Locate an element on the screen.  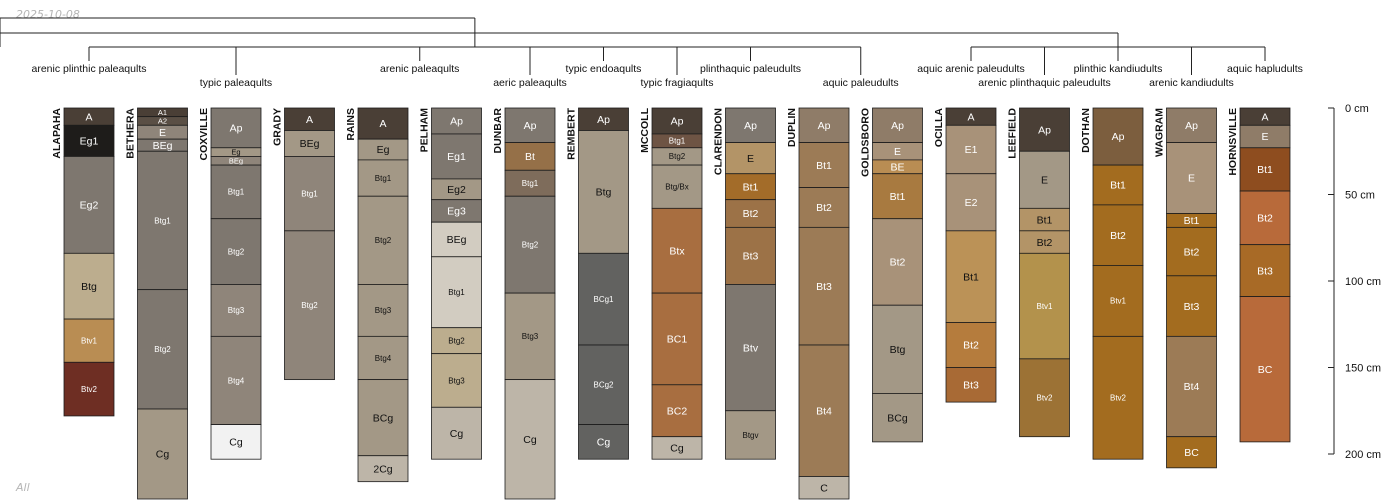
profile-name: LEEFIELD is located at coordinates (1013, 133).